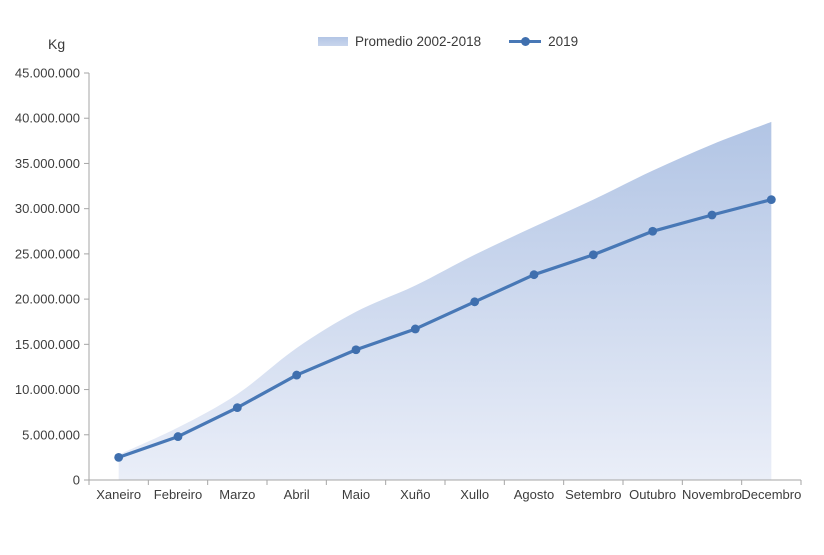  I want to click on y-axis-tick-label: 35.000.000, so click(47, 163).